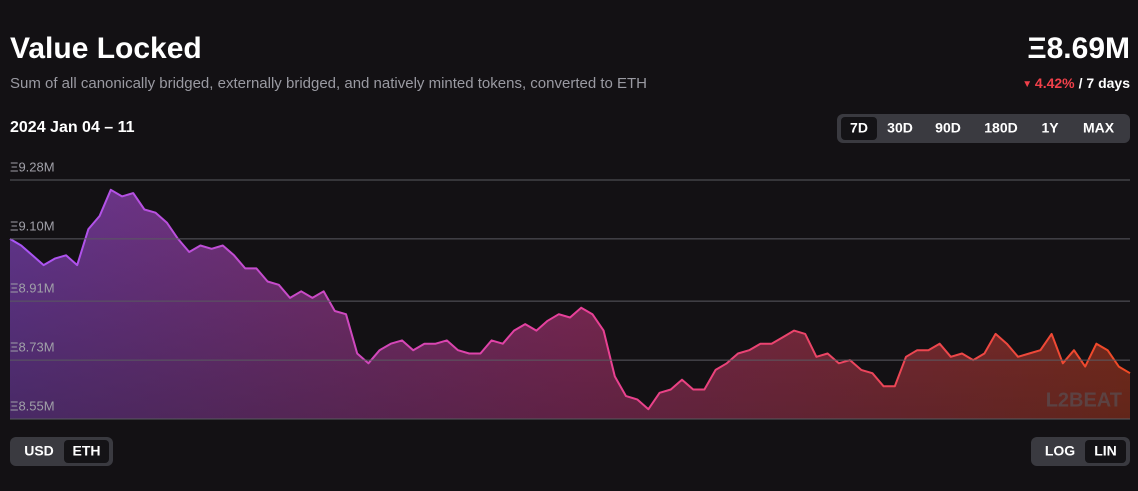 This screenshot has width=1138, height=491. I want to click on y-tick-label: Ξ9.28M, so click(32, 166).